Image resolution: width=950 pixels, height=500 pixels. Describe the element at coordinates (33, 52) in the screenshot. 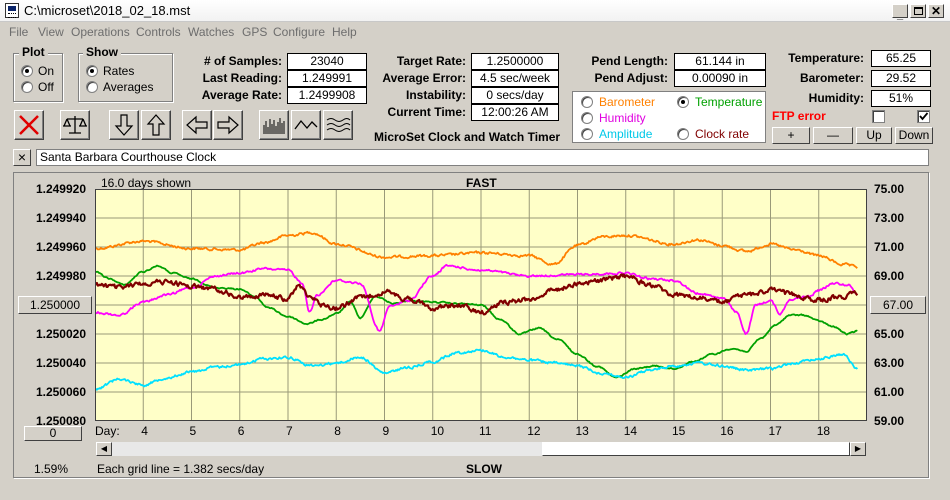

I see `plot-group-title: Plot` at that location.